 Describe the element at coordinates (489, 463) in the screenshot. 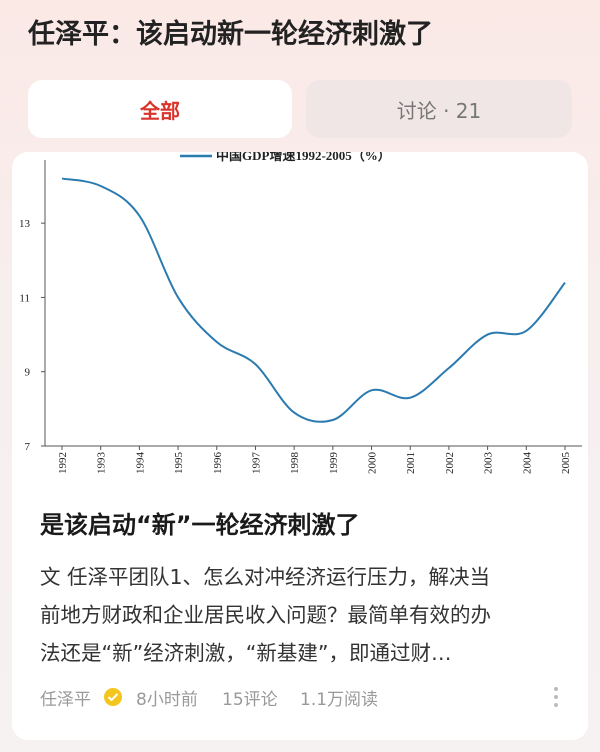

I see `x-tick-label: 2003` at that location.